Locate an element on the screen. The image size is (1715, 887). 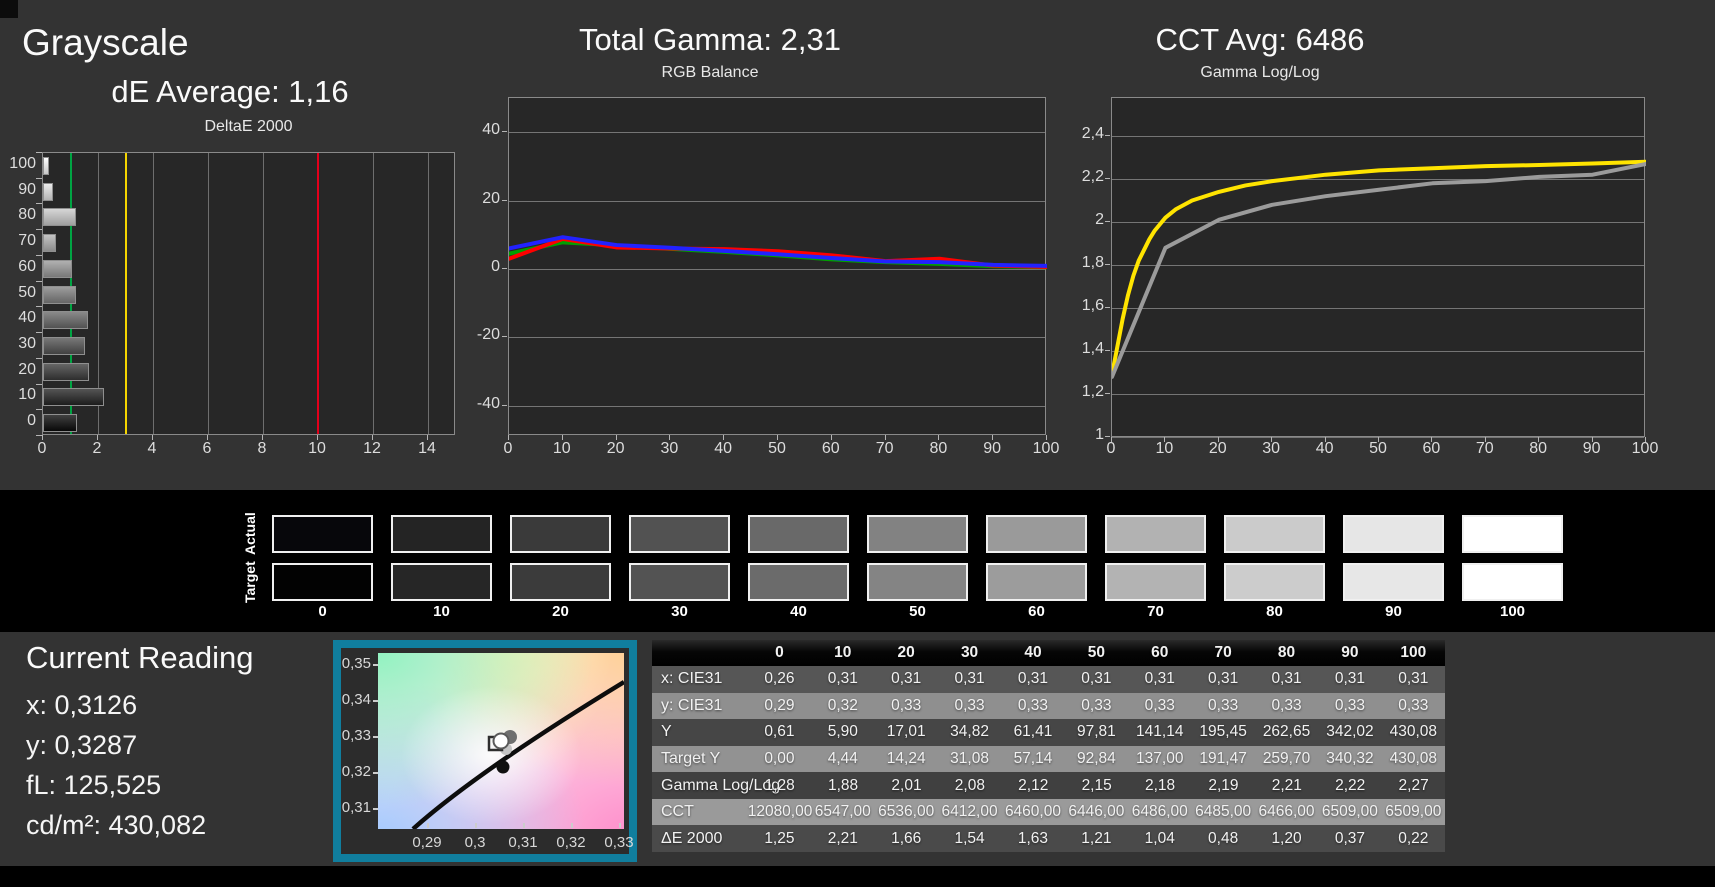
y-tick-label: 40 is located at coordinates (491, 130).